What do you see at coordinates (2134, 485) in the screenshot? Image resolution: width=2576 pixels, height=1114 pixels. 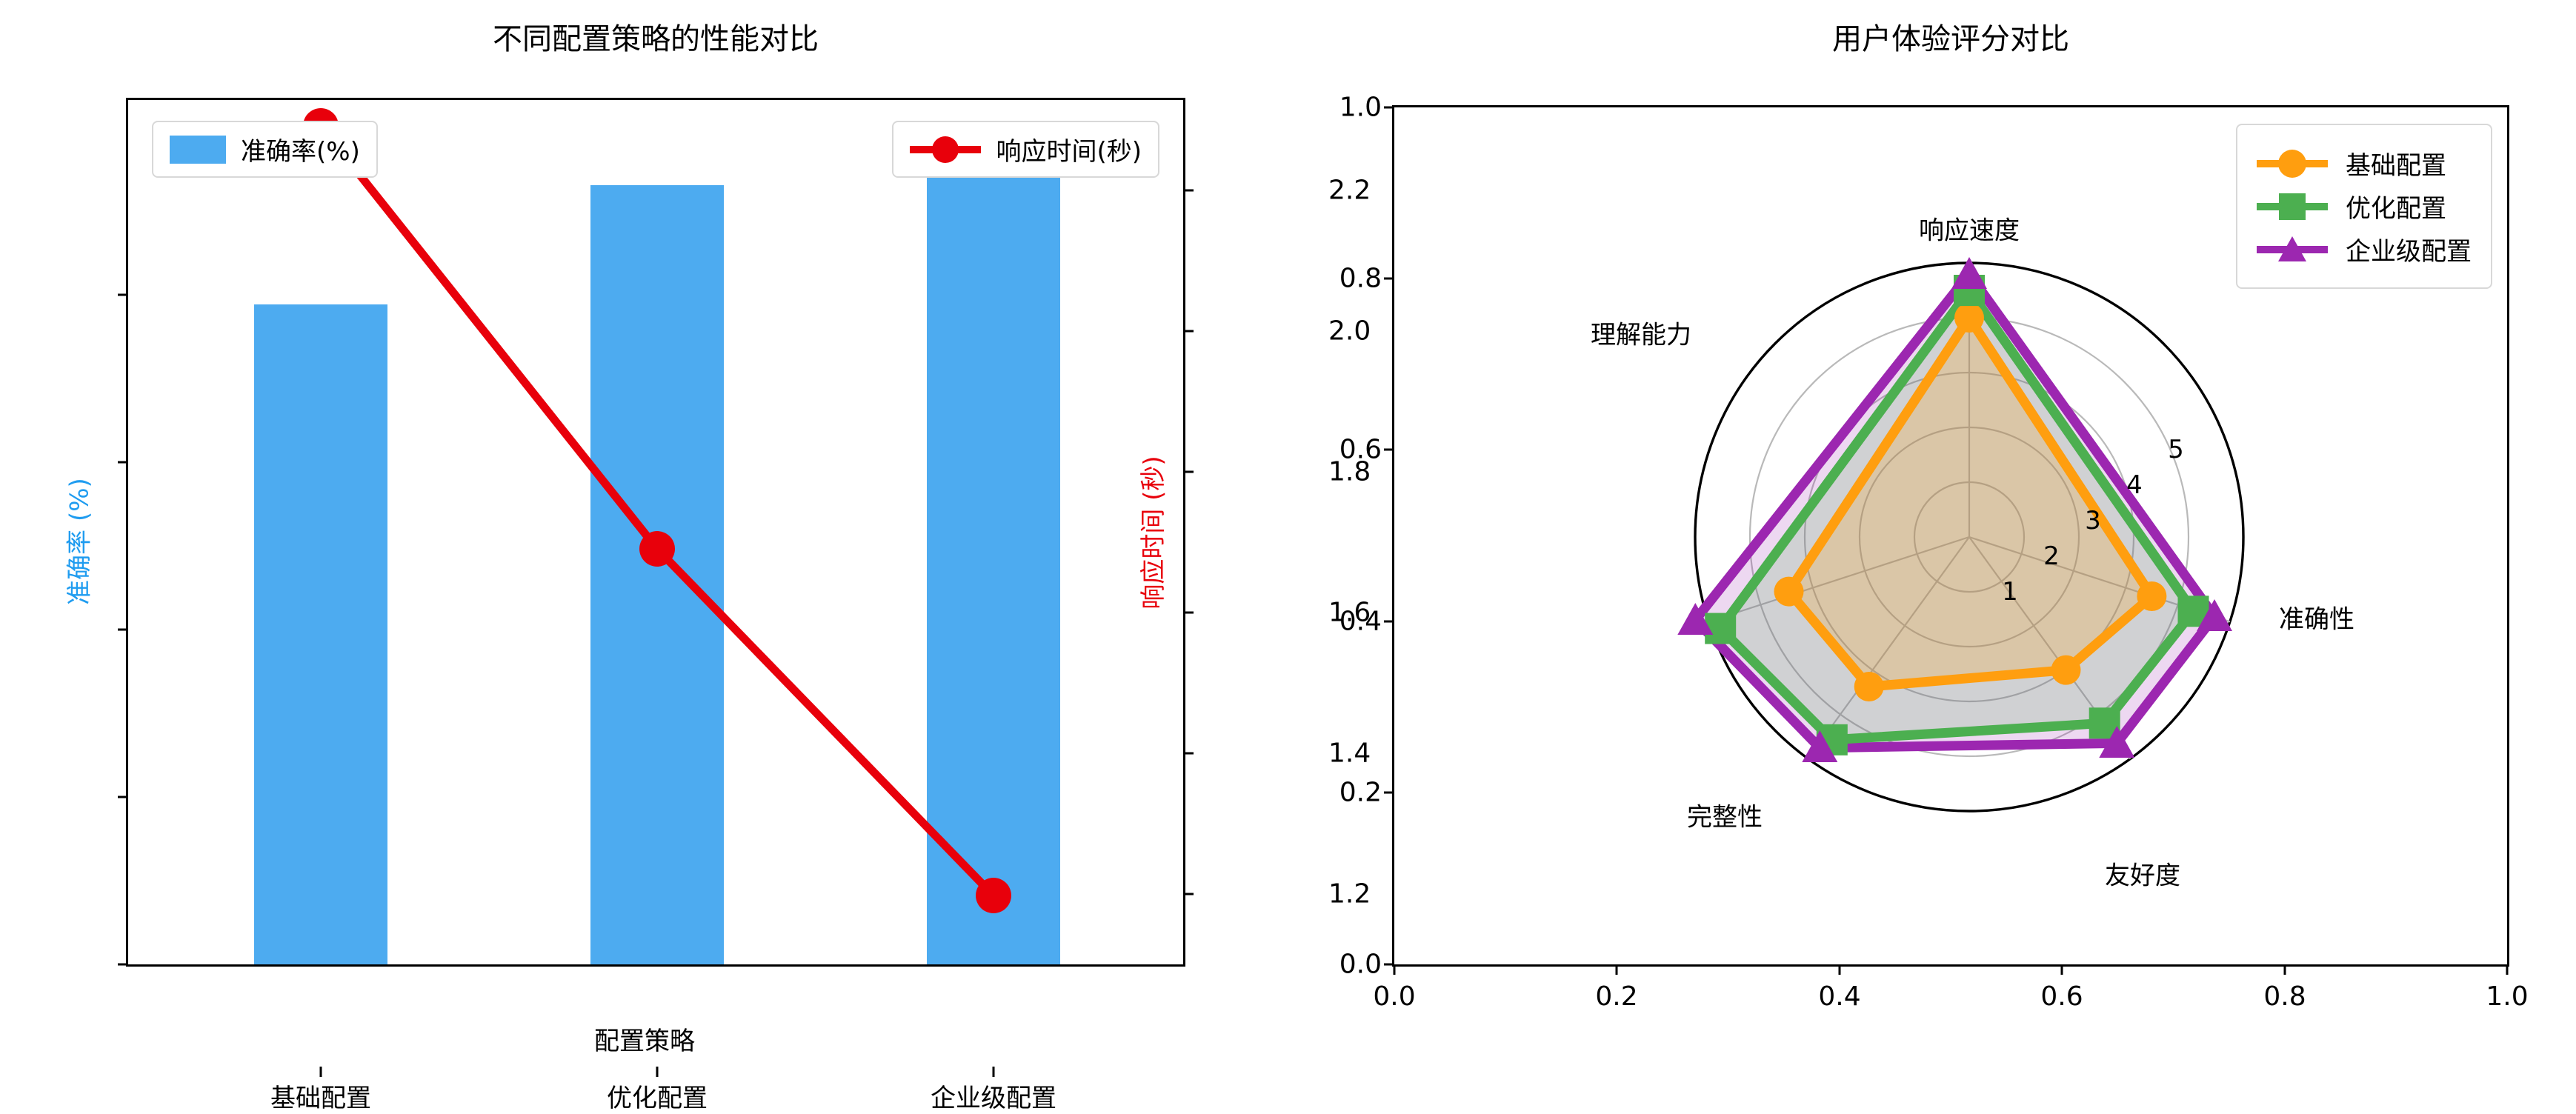 I see `radar-rtick-label-4: 4` at bounding box center [2134, 485].